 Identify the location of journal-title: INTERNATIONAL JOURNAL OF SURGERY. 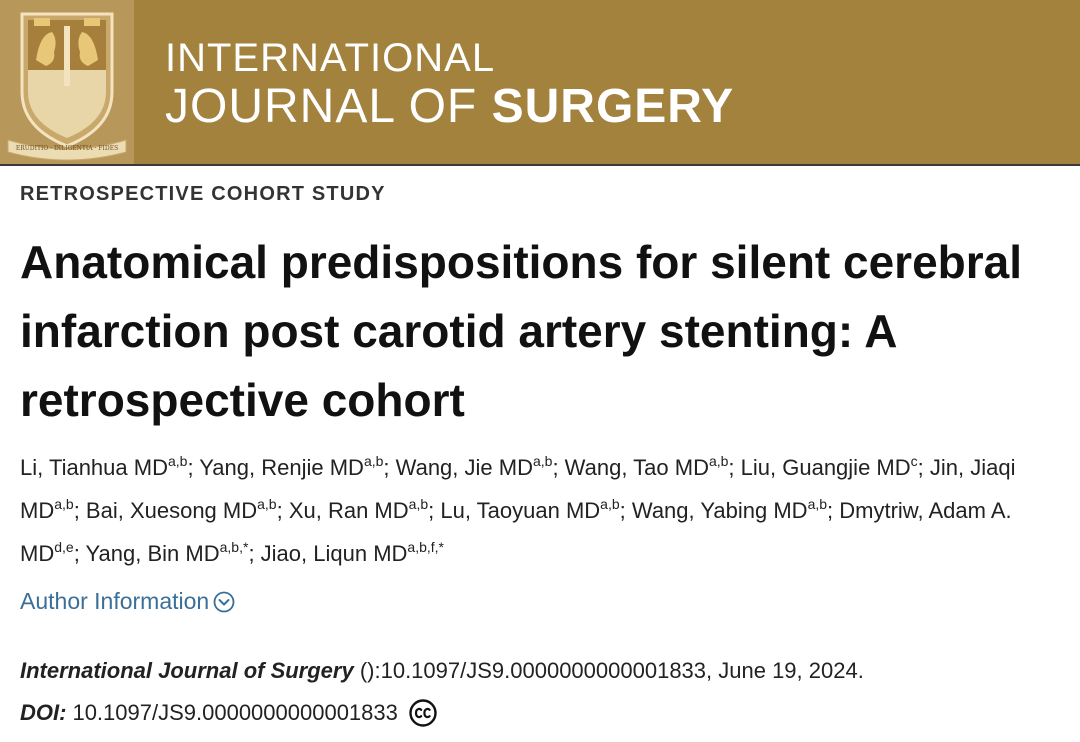
(449, 86).